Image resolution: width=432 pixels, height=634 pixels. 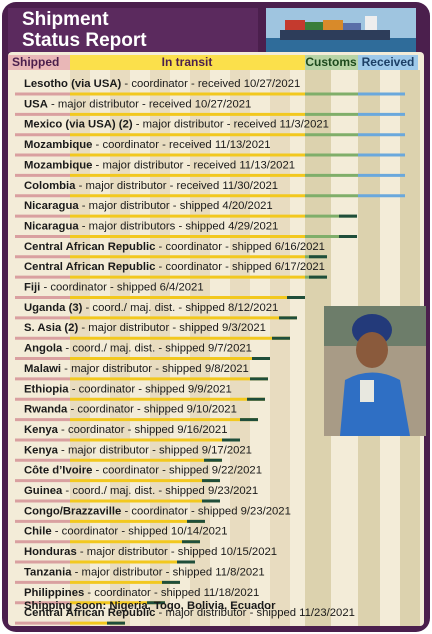 What do you see at coordinates (150, 389) in the screenshot?
I see `detail: - coordinator - shipped 9/9/2021` at bounding box center [150, 389].